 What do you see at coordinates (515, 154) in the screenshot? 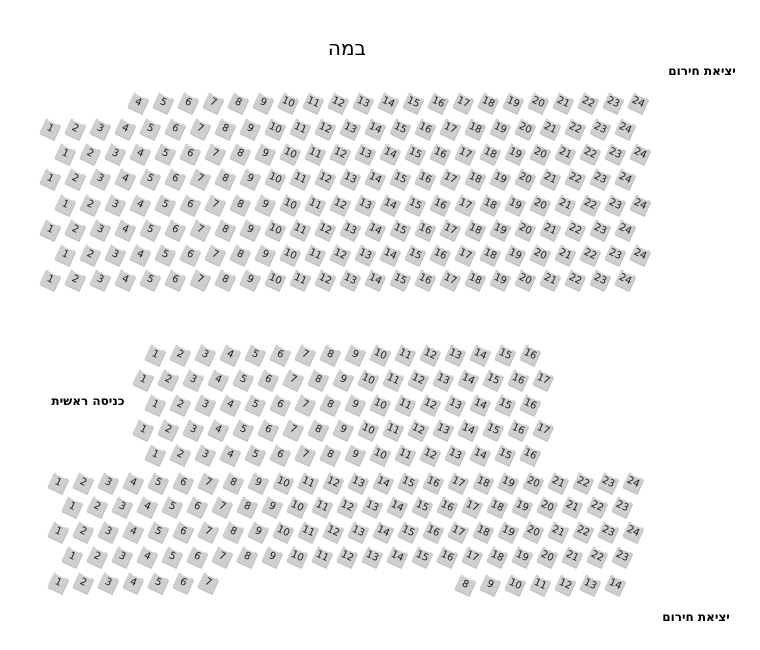
I see `seat: 19` at bounding box center [515, 154].